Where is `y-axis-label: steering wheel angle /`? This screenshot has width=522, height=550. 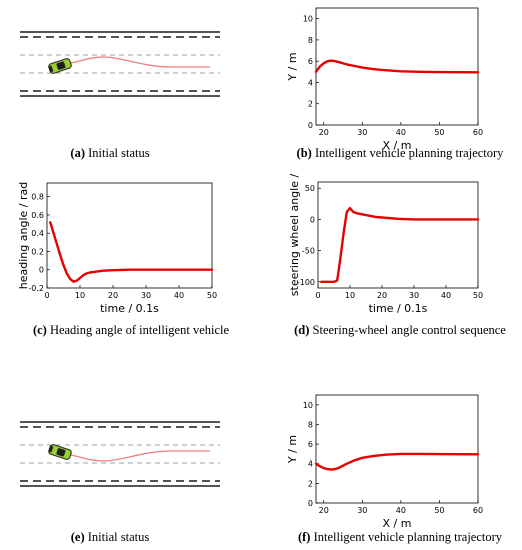 y-axis-label: steering wheel angle / is located at coordinates (294, 235).